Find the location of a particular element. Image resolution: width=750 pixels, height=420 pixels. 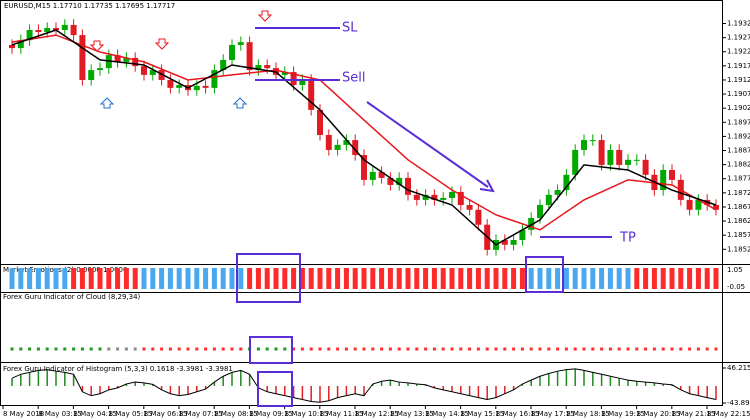

y-tick-label: 1.05 is located at coordinates (735, 270).